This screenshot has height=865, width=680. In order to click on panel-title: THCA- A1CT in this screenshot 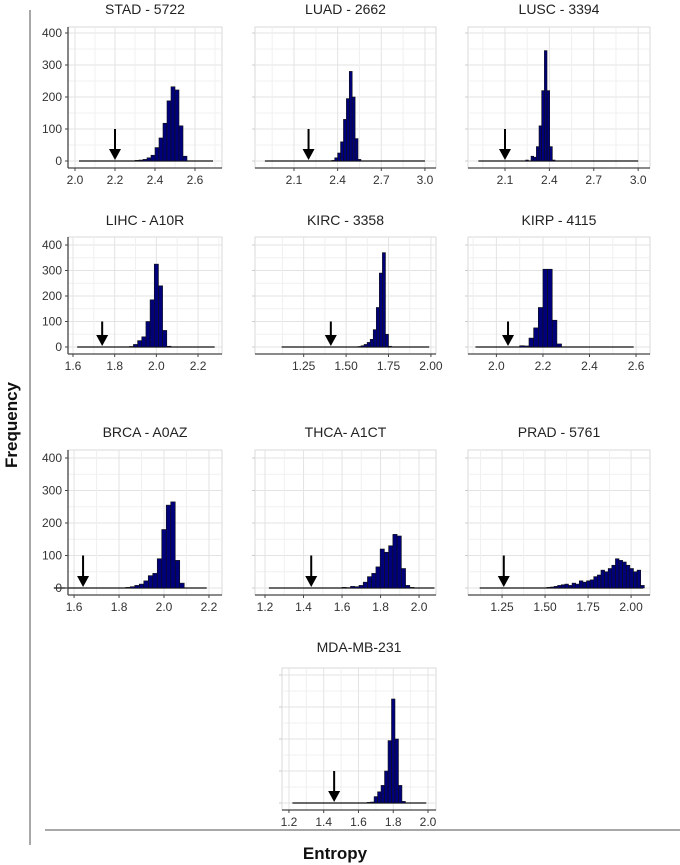, I will do `click(346, 432)`.